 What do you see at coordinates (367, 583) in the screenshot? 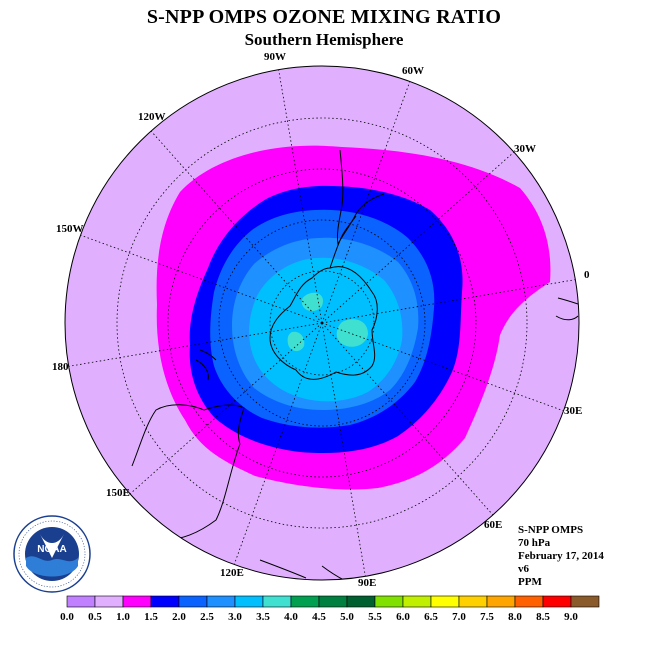
I see `lon-label-90e: 90E` at bounding box center [367, 583].